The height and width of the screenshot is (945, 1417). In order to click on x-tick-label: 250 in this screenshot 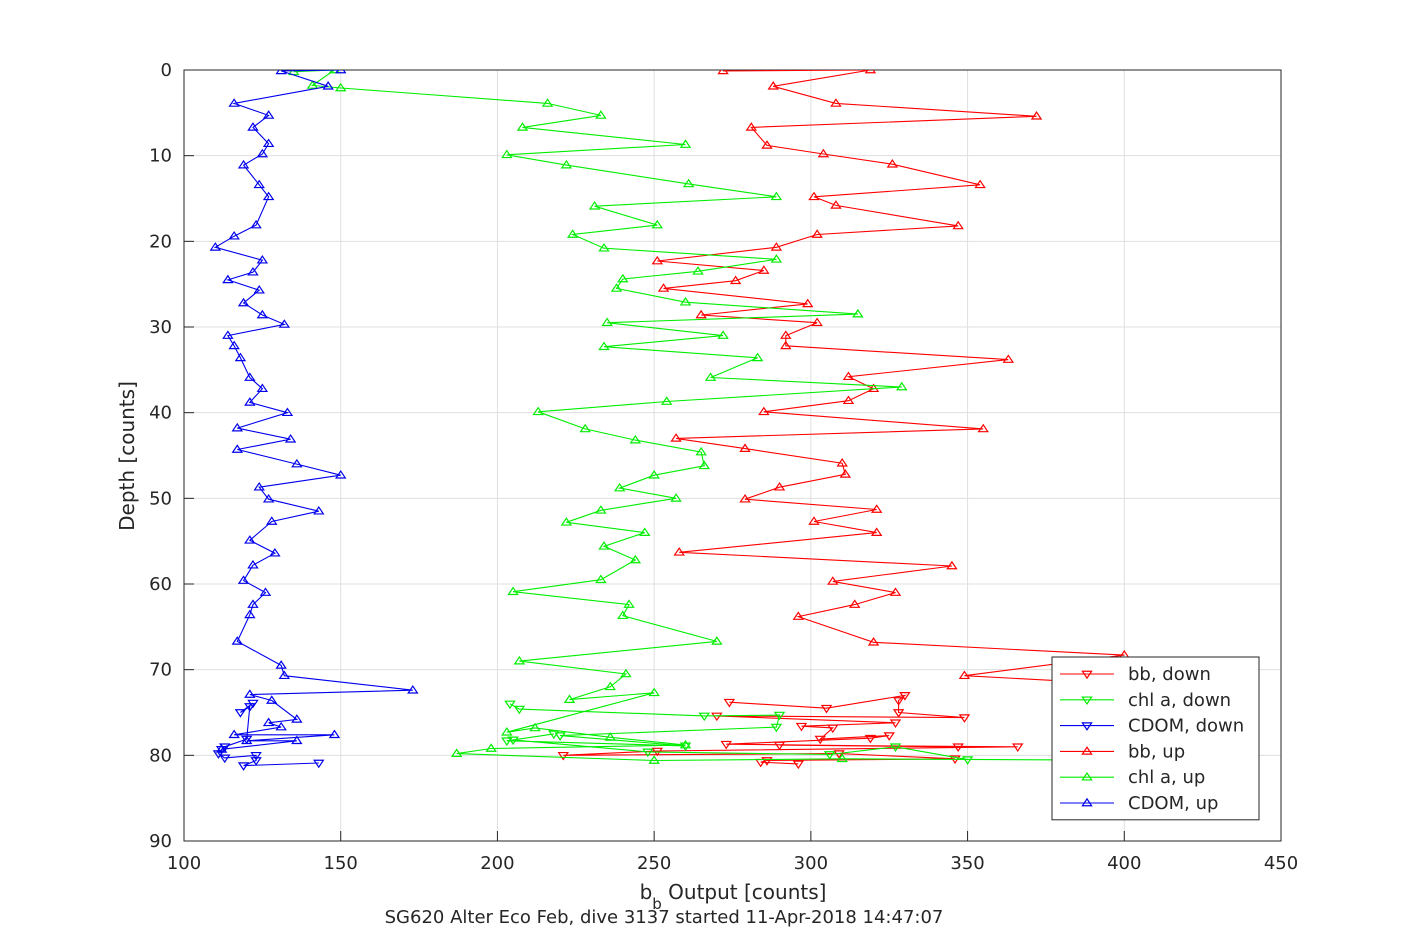, I will do `click(654, 863)`.